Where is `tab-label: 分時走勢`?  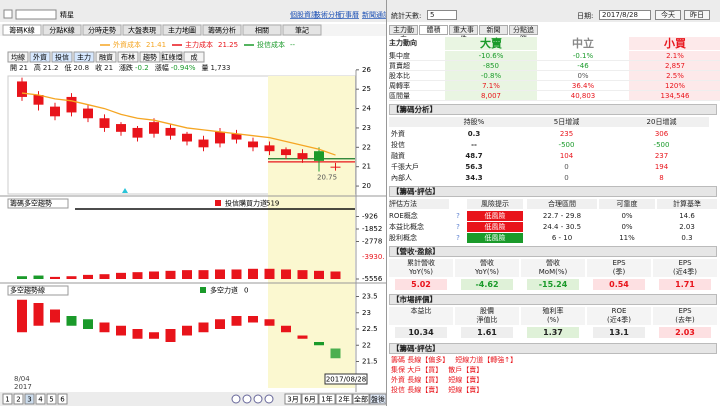
tab-label: 分時走勢 is located at coordinates (102, 30).